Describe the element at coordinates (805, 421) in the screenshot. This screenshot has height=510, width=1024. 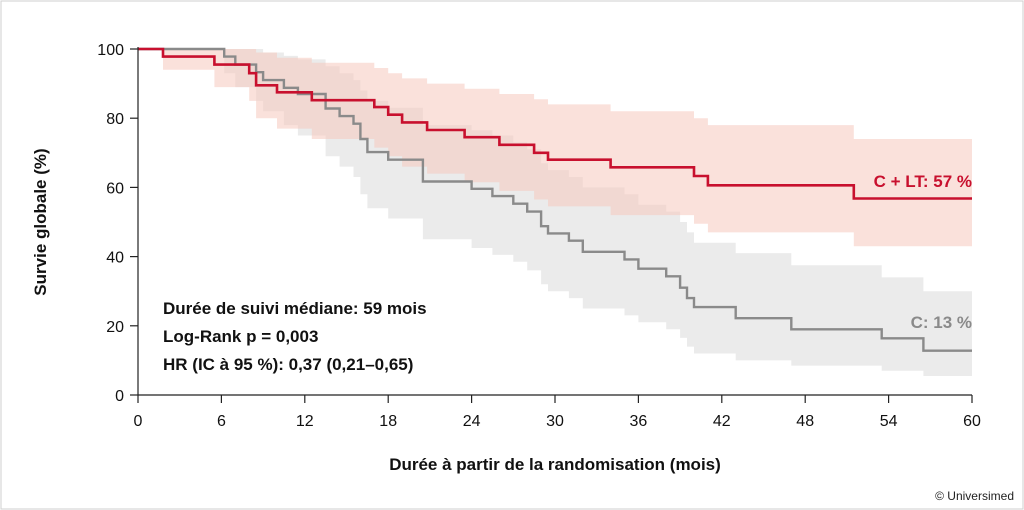
I see `x-tick-label: 48` at that location.